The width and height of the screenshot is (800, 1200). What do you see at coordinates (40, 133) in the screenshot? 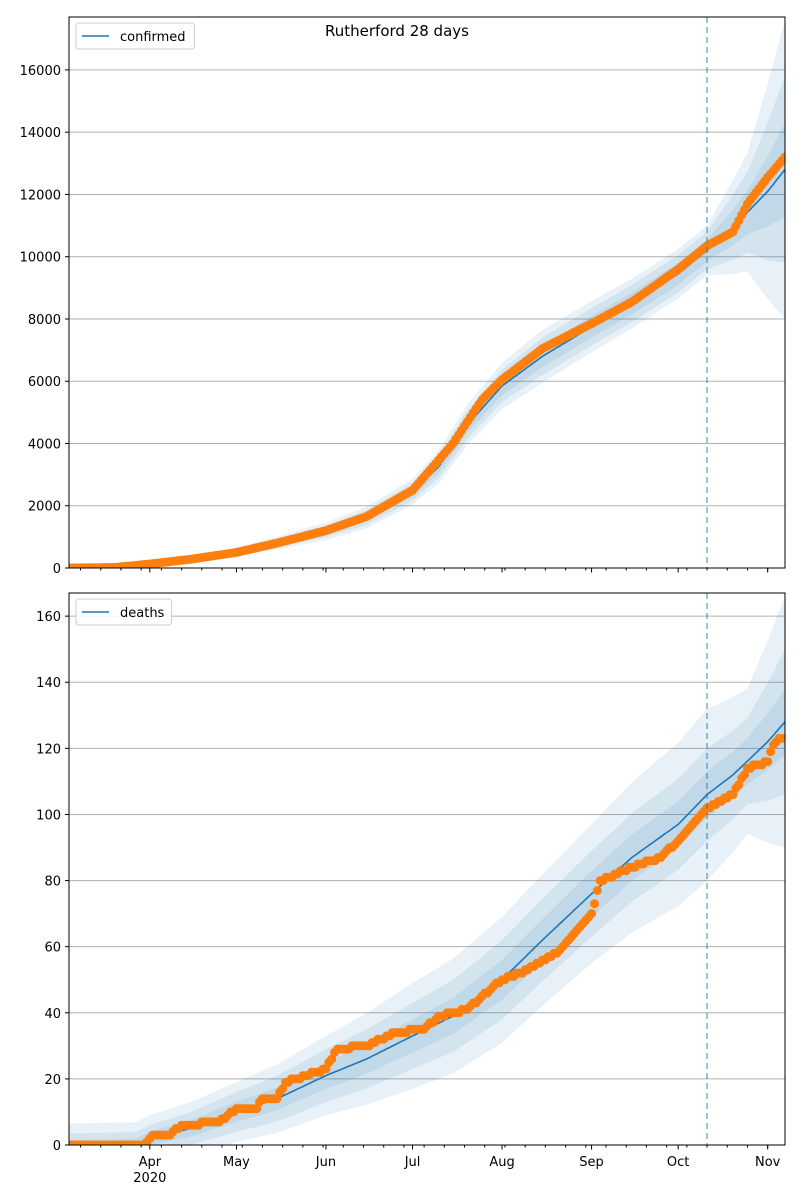
I see `y-tick-label: 14000` at bounding box center [40, 133].